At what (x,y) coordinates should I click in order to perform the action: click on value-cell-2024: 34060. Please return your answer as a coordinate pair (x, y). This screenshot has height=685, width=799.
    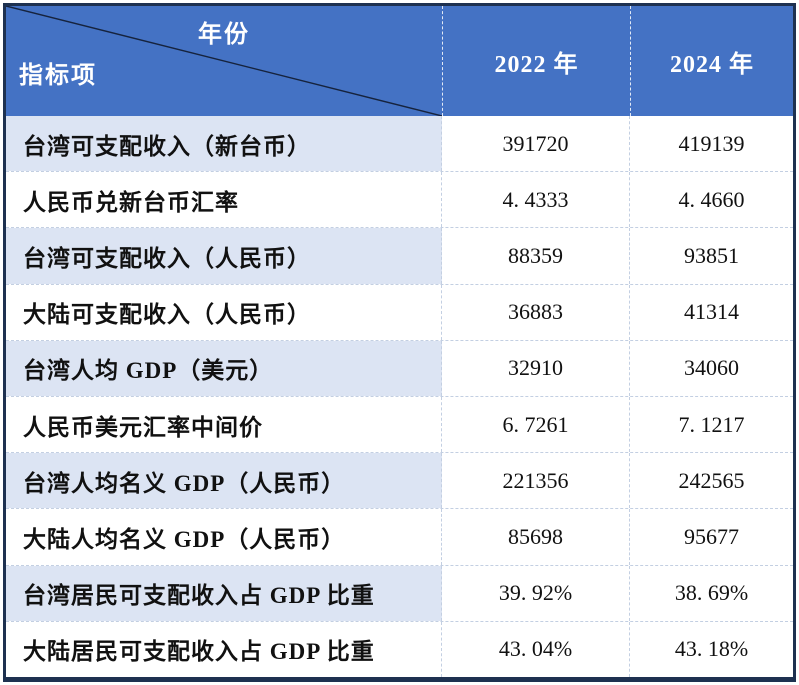
    Looking at the image, I should click on (711, 368).